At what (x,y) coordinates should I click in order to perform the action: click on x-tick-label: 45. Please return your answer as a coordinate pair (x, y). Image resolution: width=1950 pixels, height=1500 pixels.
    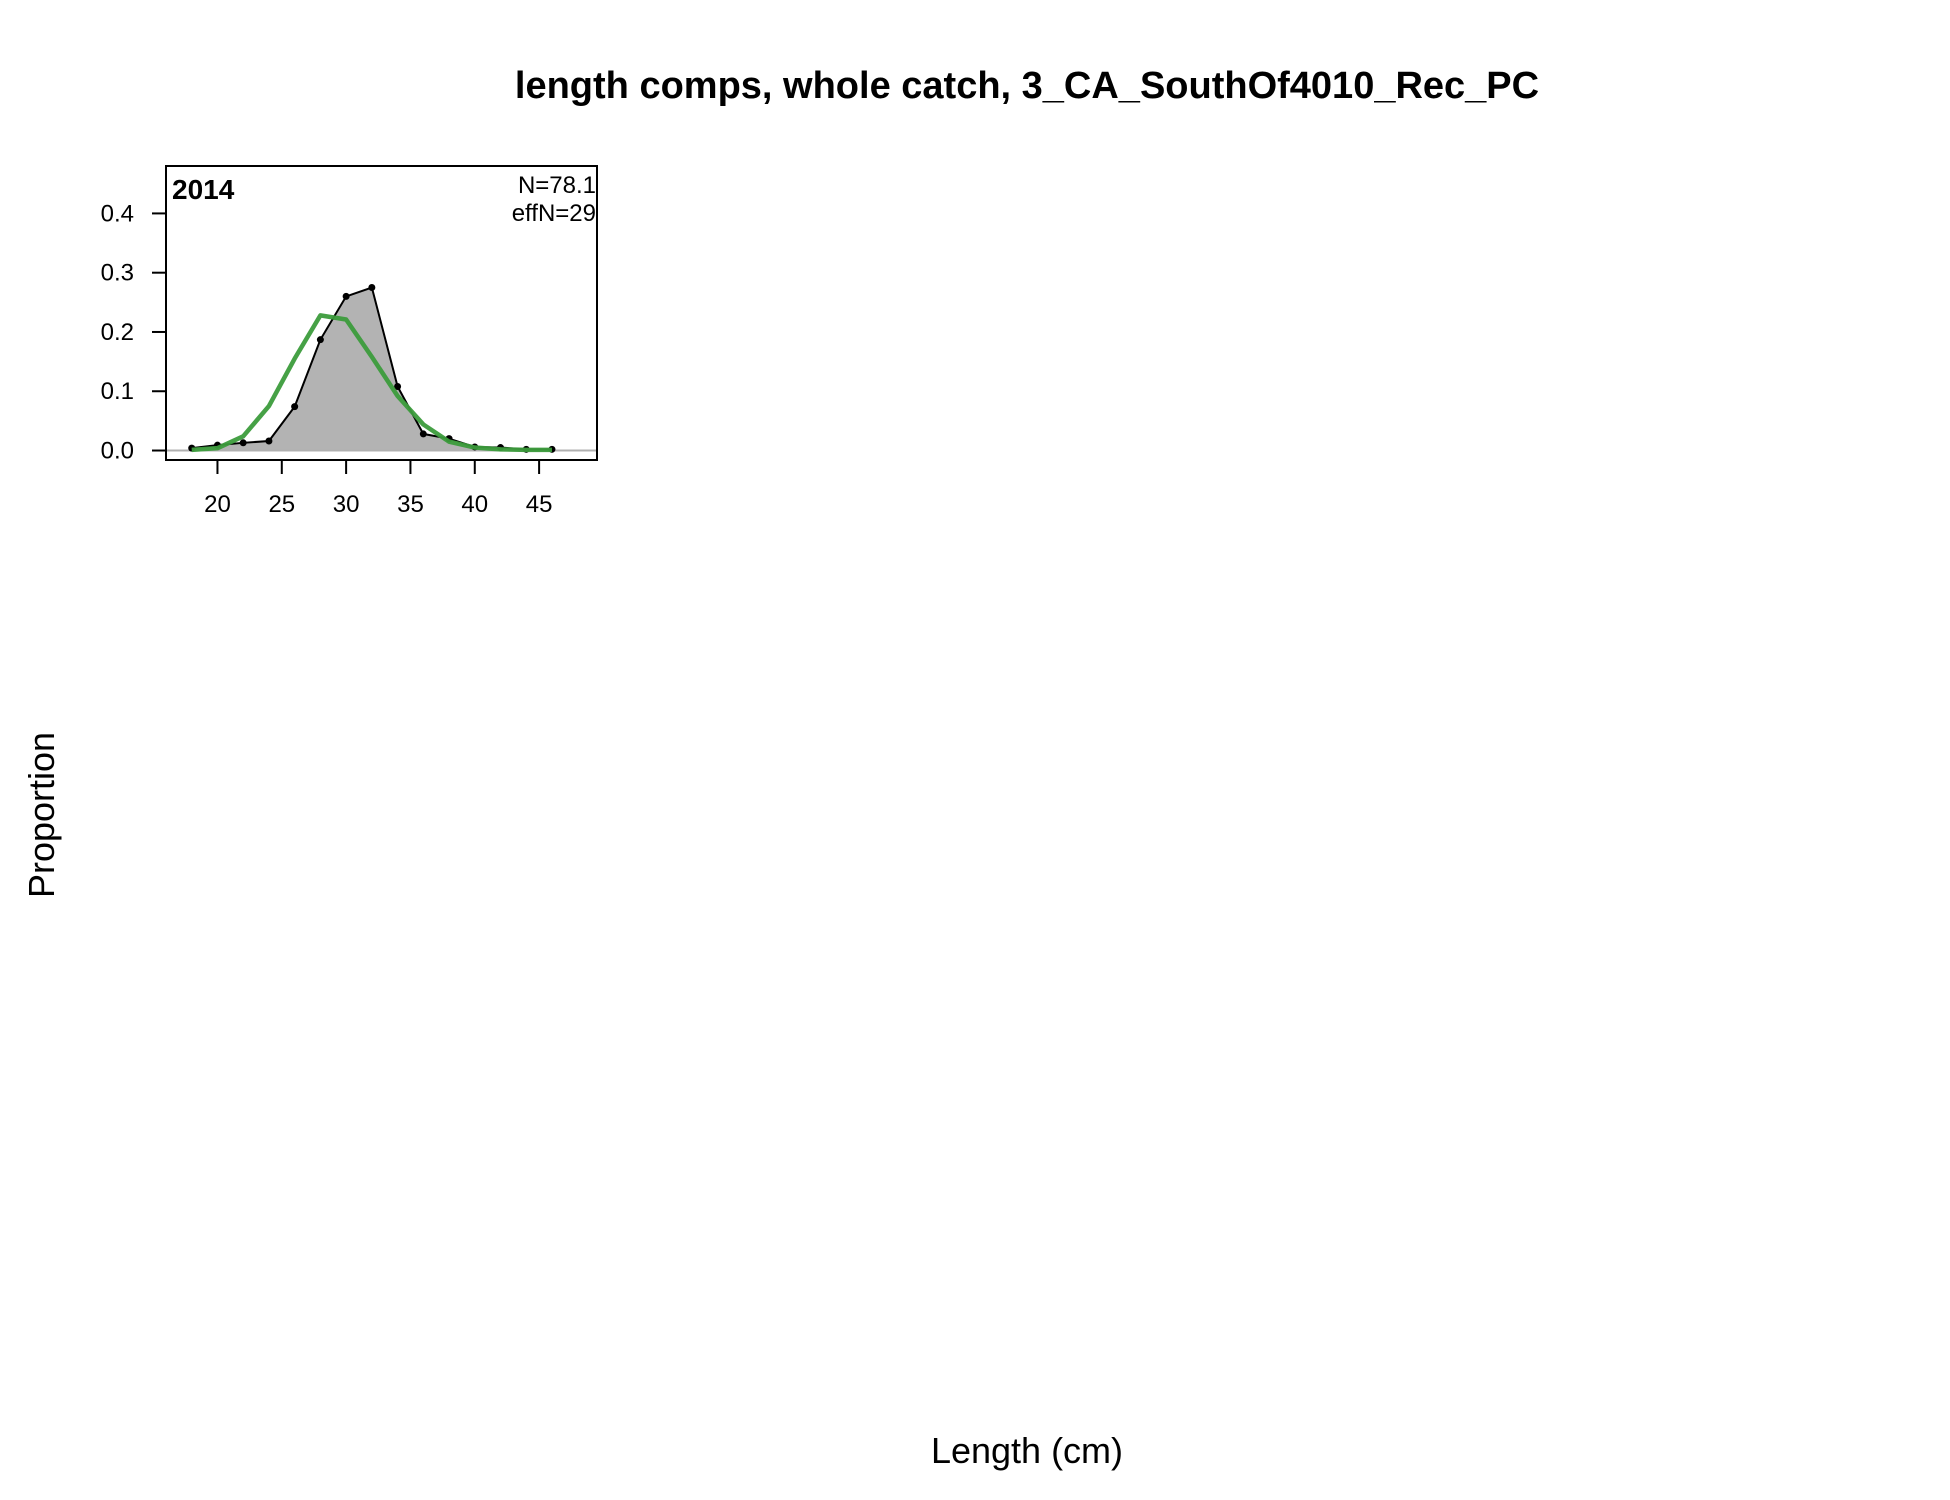
    Looking at the image, I should click on (539, 504).